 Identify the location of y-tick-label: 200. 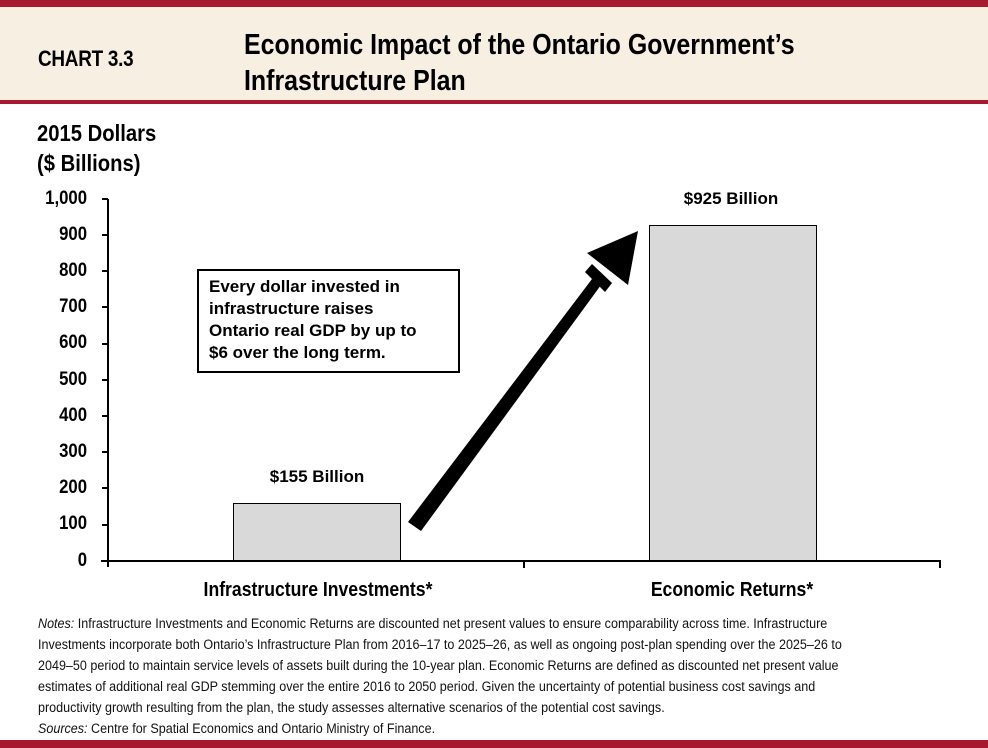
(73, 487).